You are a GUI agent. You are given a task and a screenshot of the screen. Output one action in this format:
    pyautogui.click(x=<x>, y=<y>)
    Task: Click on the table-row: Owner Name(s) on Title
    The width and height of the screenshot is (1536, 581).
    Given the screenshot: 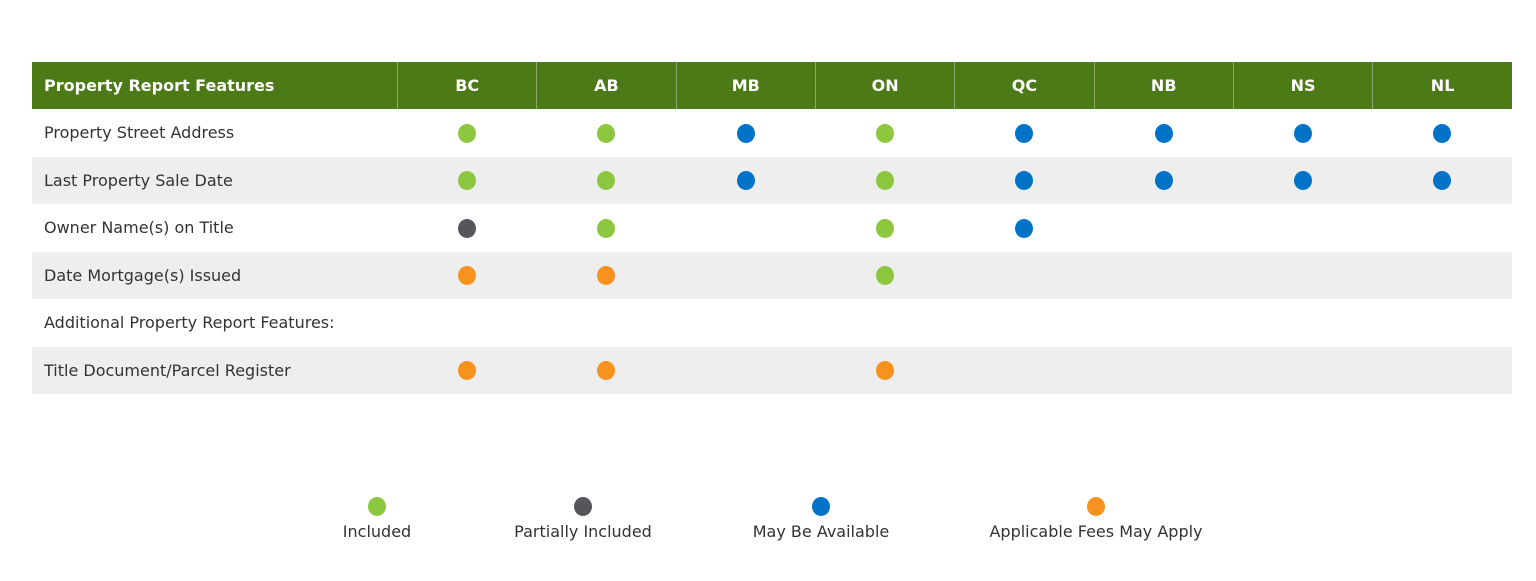 What is the action you would take?
    pyautogui.click(x=772, y=228)
    